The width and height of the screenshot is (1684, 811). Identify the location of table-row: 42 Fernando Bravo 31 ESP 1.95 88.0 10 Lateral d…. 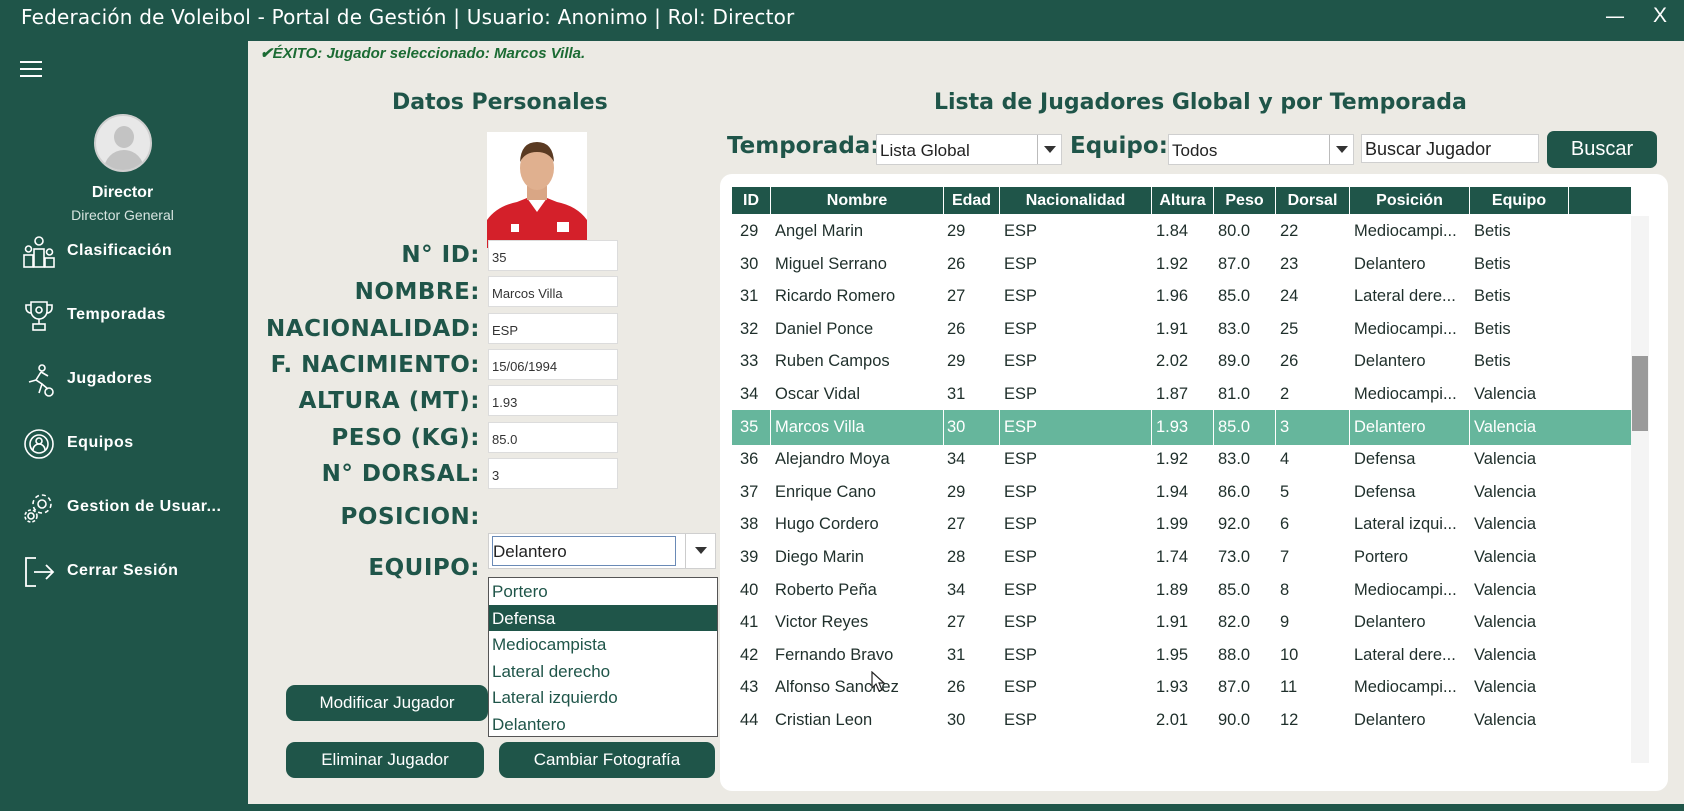
(1181, 655).